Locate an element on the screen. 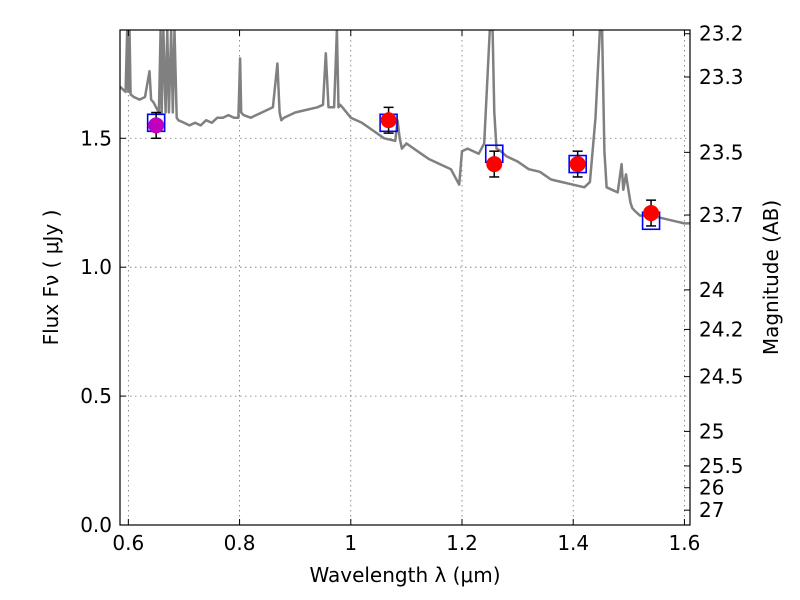 The height and width of the screenshot is (600, 800). mag-tick-label: 25 is located at coordinates (711, 431).